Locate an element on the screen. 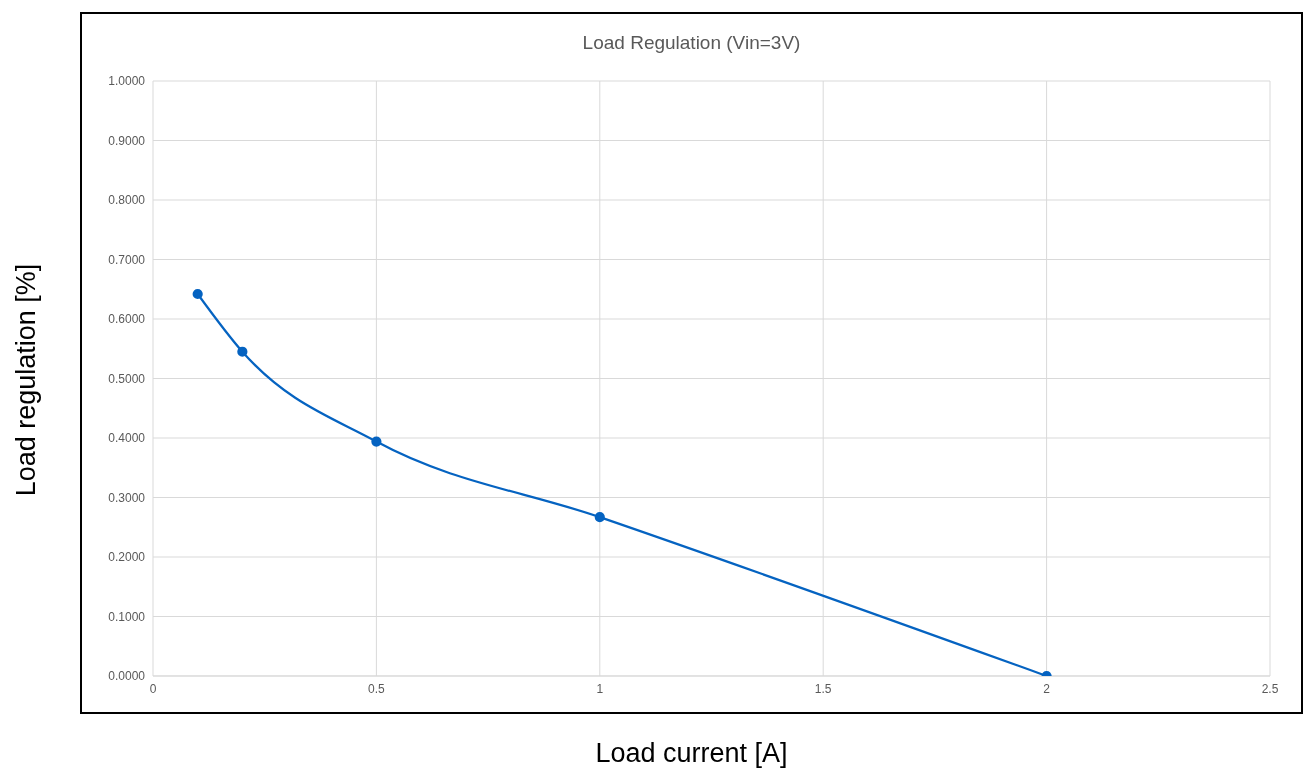 The width and height of the screenshot is (1306, 775). x-tick-label: 0 is located at coordinates (153, 688).